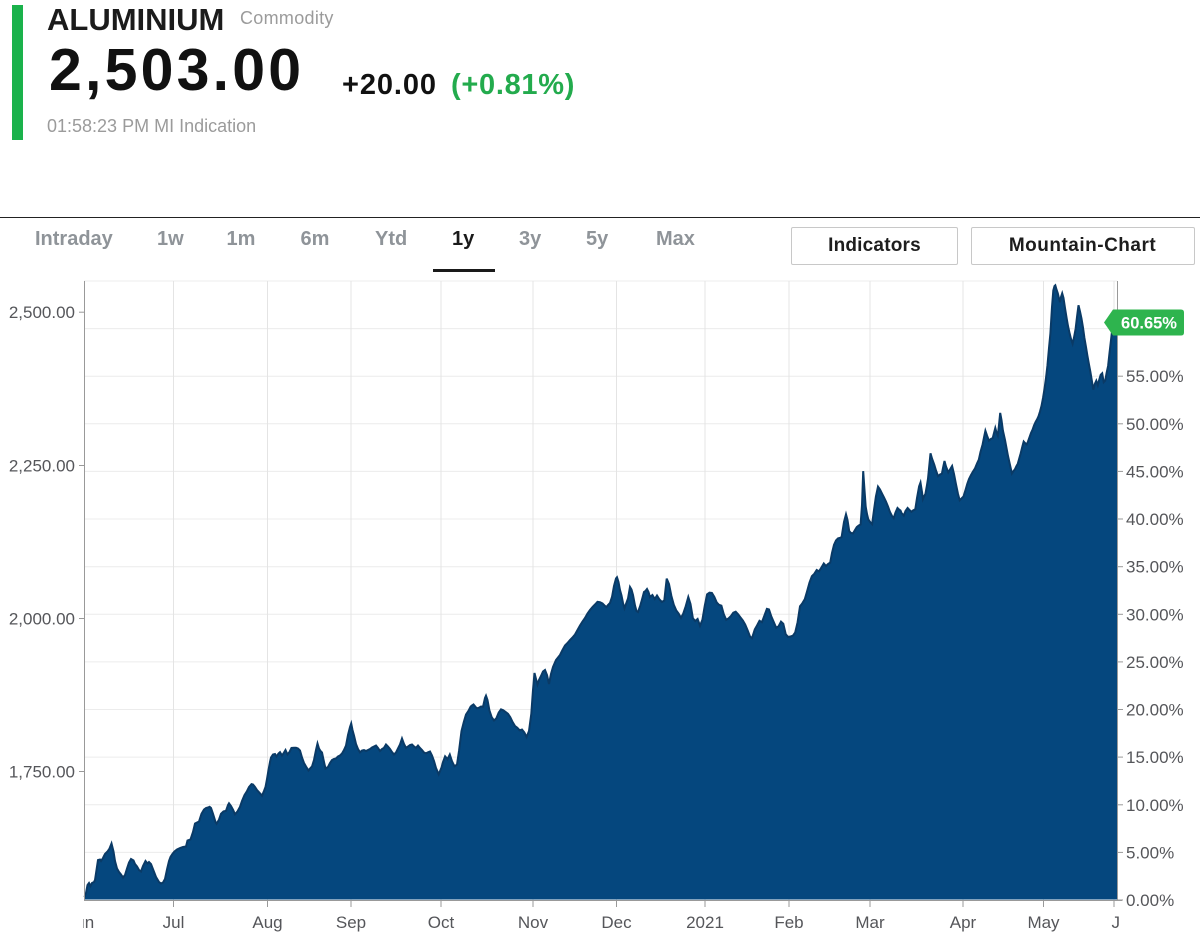 The width and height of the screenshot is (1200, 945). What do you see at coordinates (1155, 805) in the screenshot?
I see `svg-text: 10.00%` at bounding box center [1155, 805].